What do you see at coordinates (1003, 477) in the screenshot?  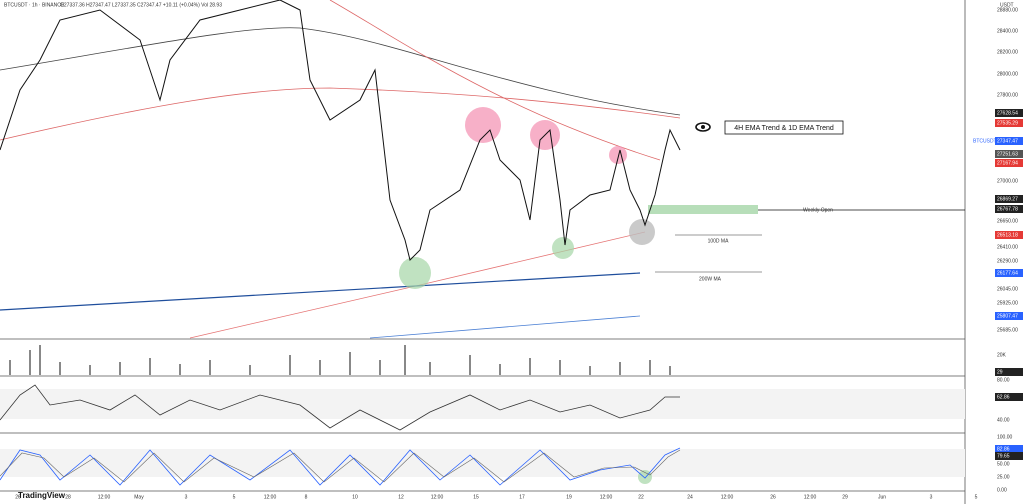 I see `axis-label: 25.00` at bounding box center [1003, 477].